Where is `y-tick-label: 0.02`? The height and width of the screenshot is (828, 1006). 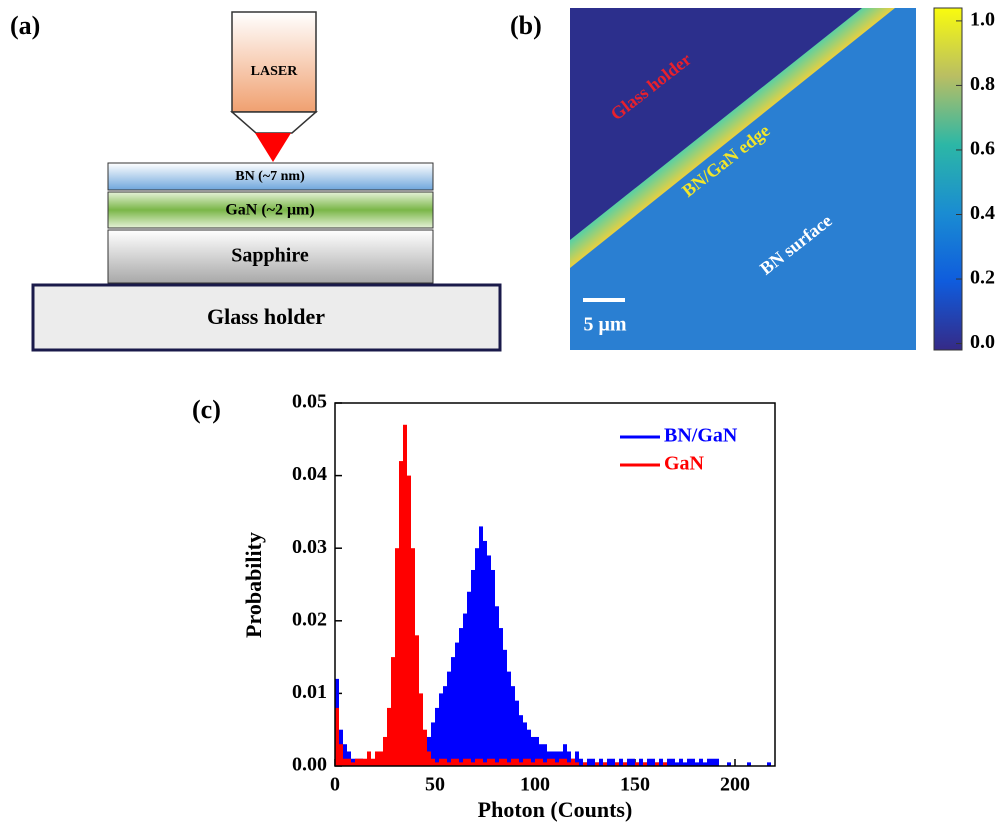 y-tick-label: 0.02 is located at coordinates (309, 619).